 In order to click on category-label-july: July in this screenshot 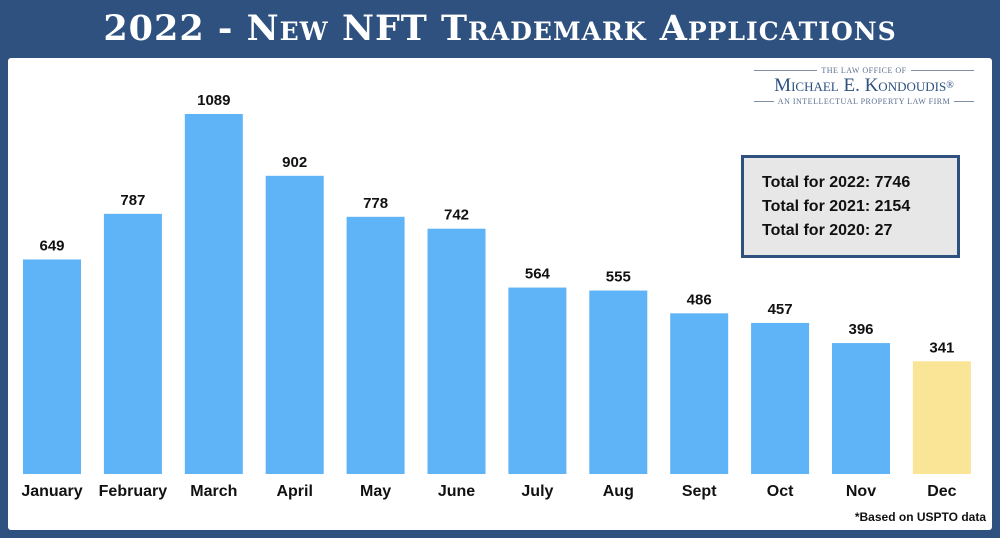, I will do `click(537, 491)`.